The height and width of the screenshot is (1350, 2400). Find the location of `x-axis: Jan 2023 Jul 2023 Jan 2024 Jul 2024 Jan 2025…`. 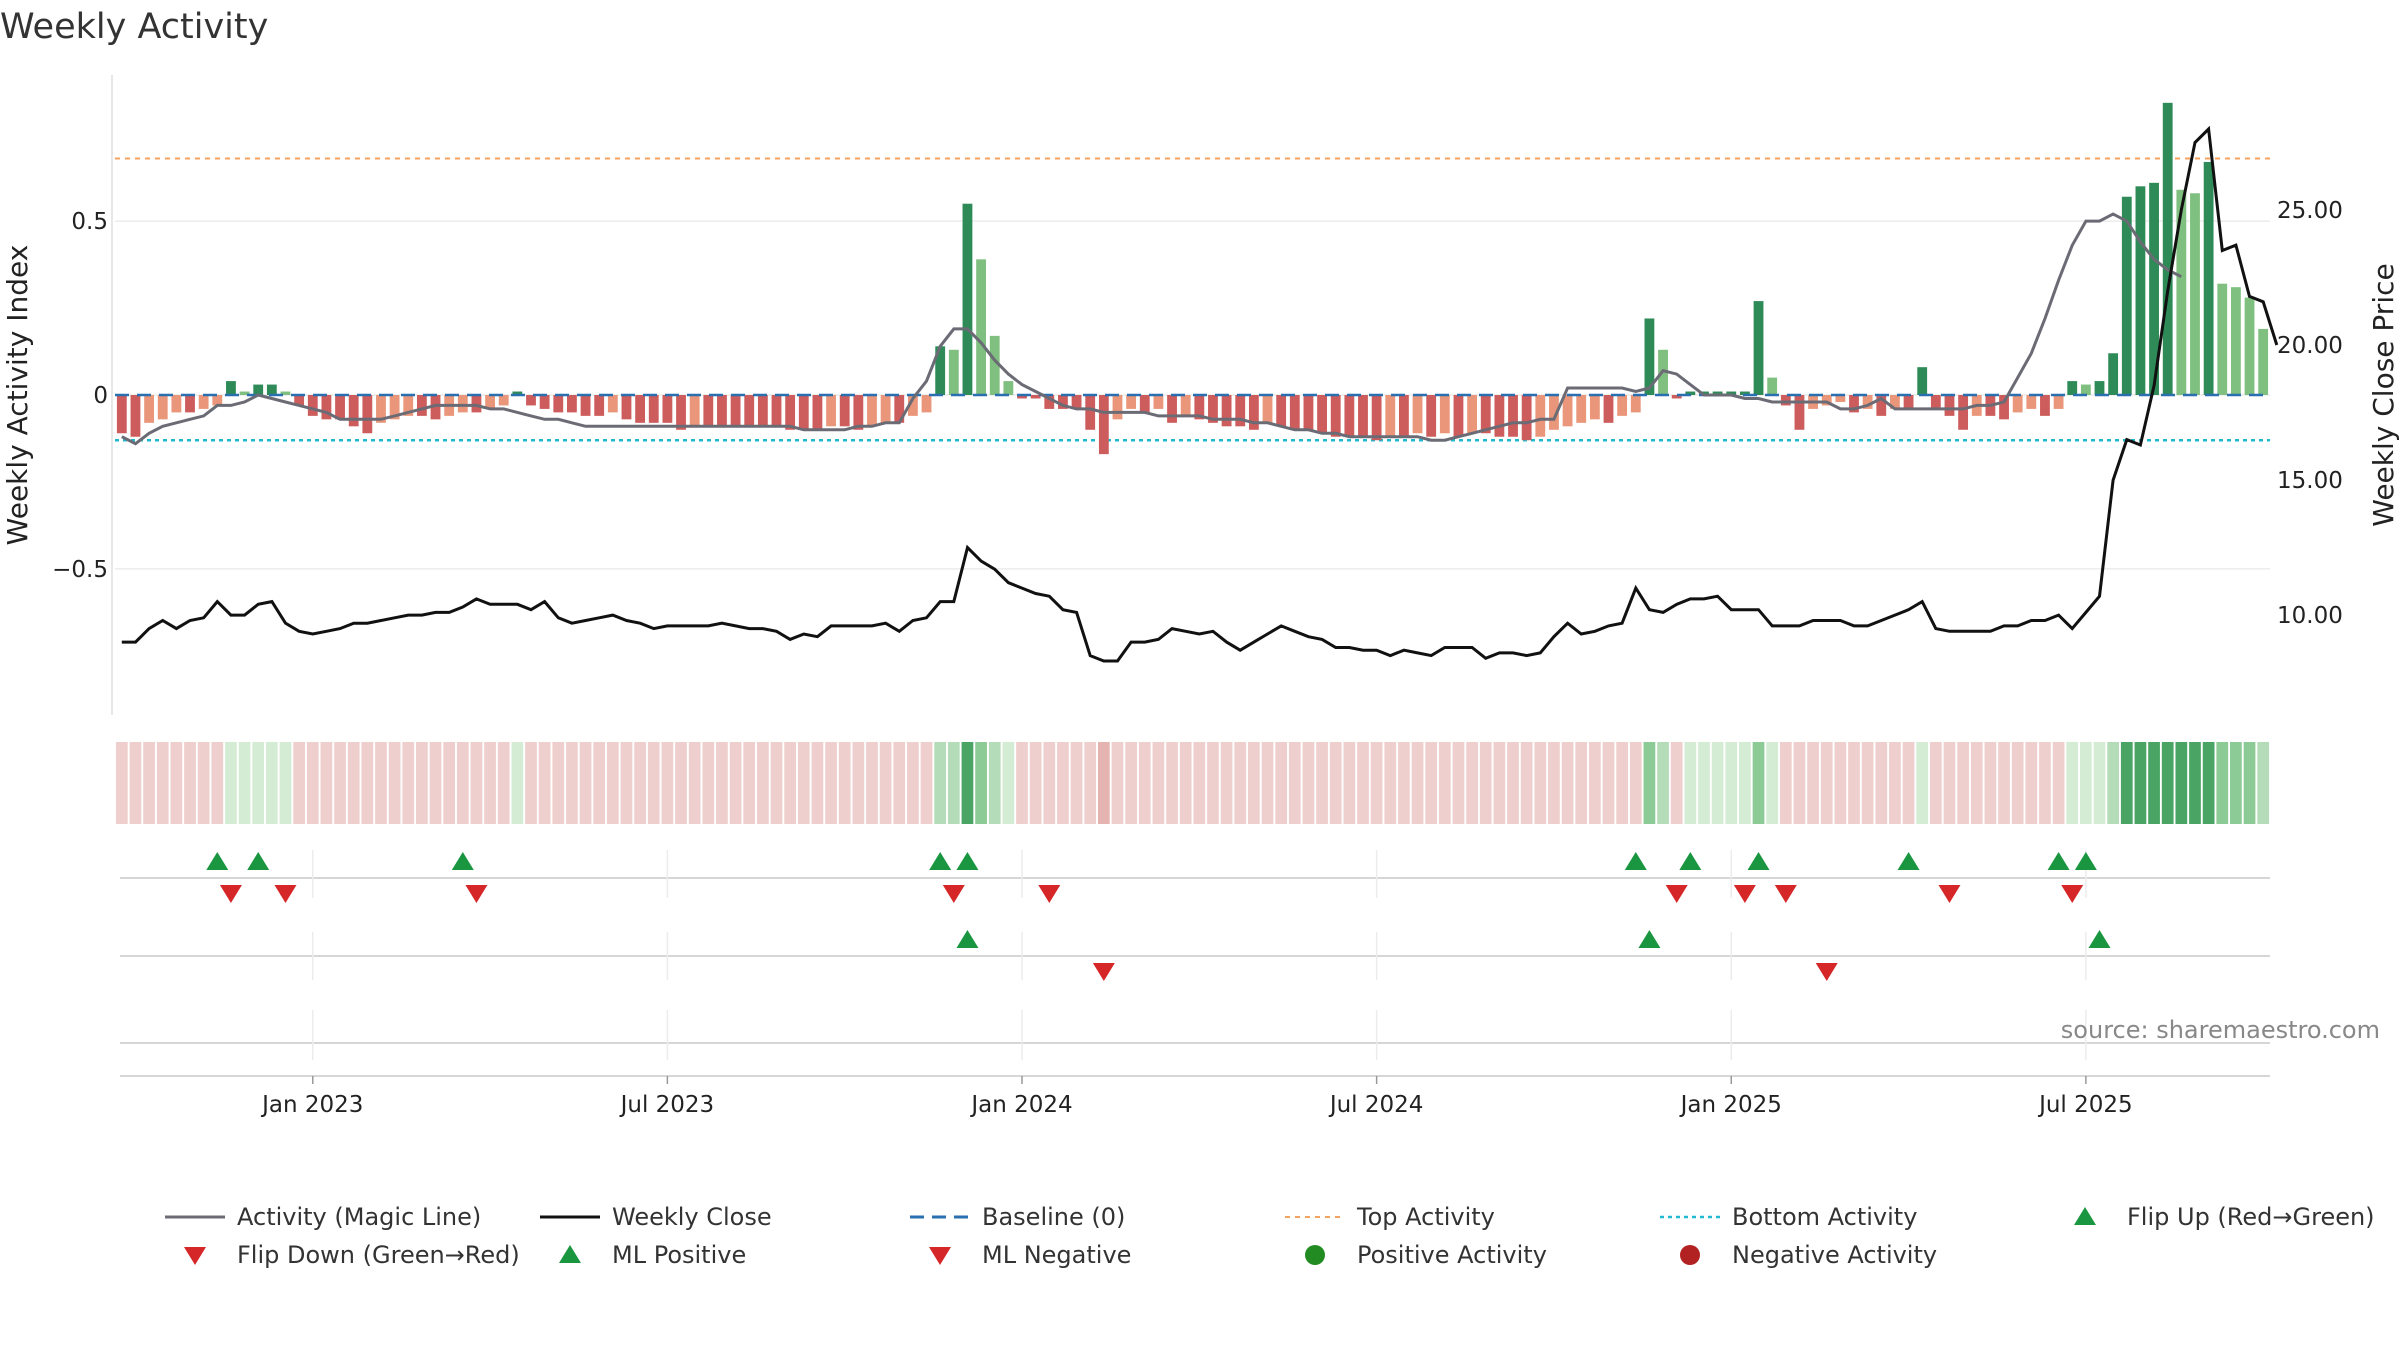

x-axis: Jan 2023 Jul 2023 Jan 2024 Jul 2024 Jan 2025… is located at coordinates (1195, 1096).